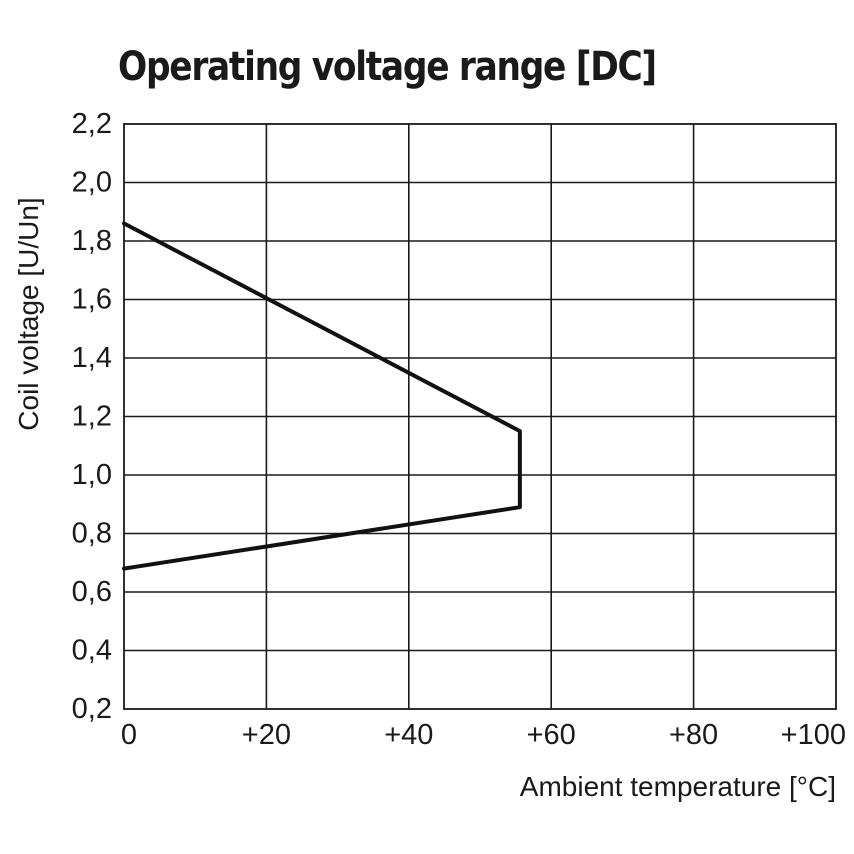 The height and width of the screenshot is (854, 854). What do you see at coordinates (92, 124) in the screenshot?
I see `y-tick-label: 2,2` at bounding box center [92, 124].